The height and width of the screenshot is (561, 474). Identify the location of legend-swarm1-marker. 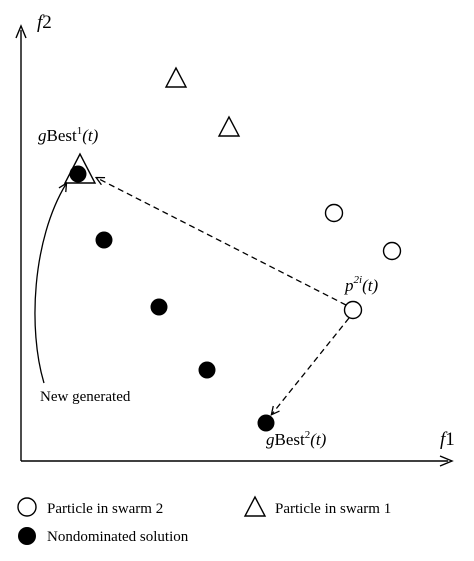
(255, 506).